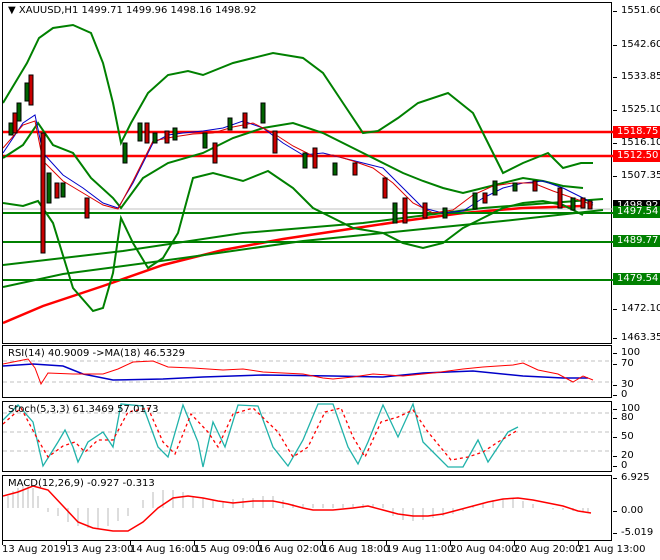 This screenshot has width=660, height=560. Describe the element at coordinates (356, 548) in the screenshot. I see `time-label: 16 Aug 18:00` at that location.